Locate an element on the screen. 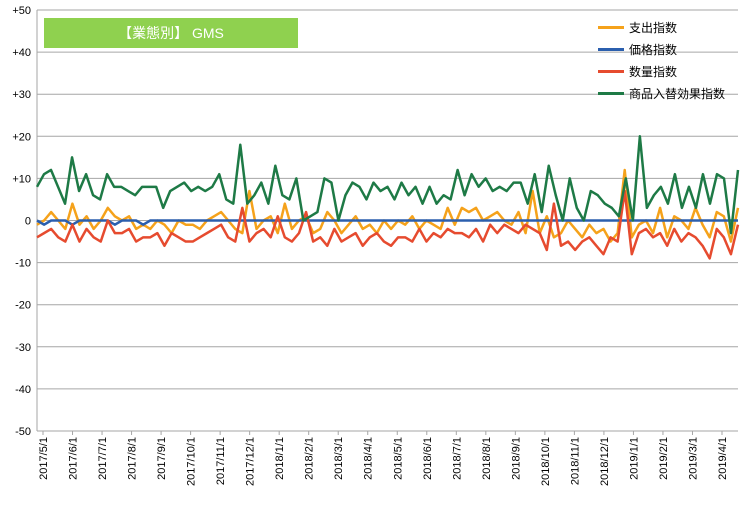 The width and height of the screenshot is (742, 510). legend-label: 価格指数 is located at coordinates (653, 49).